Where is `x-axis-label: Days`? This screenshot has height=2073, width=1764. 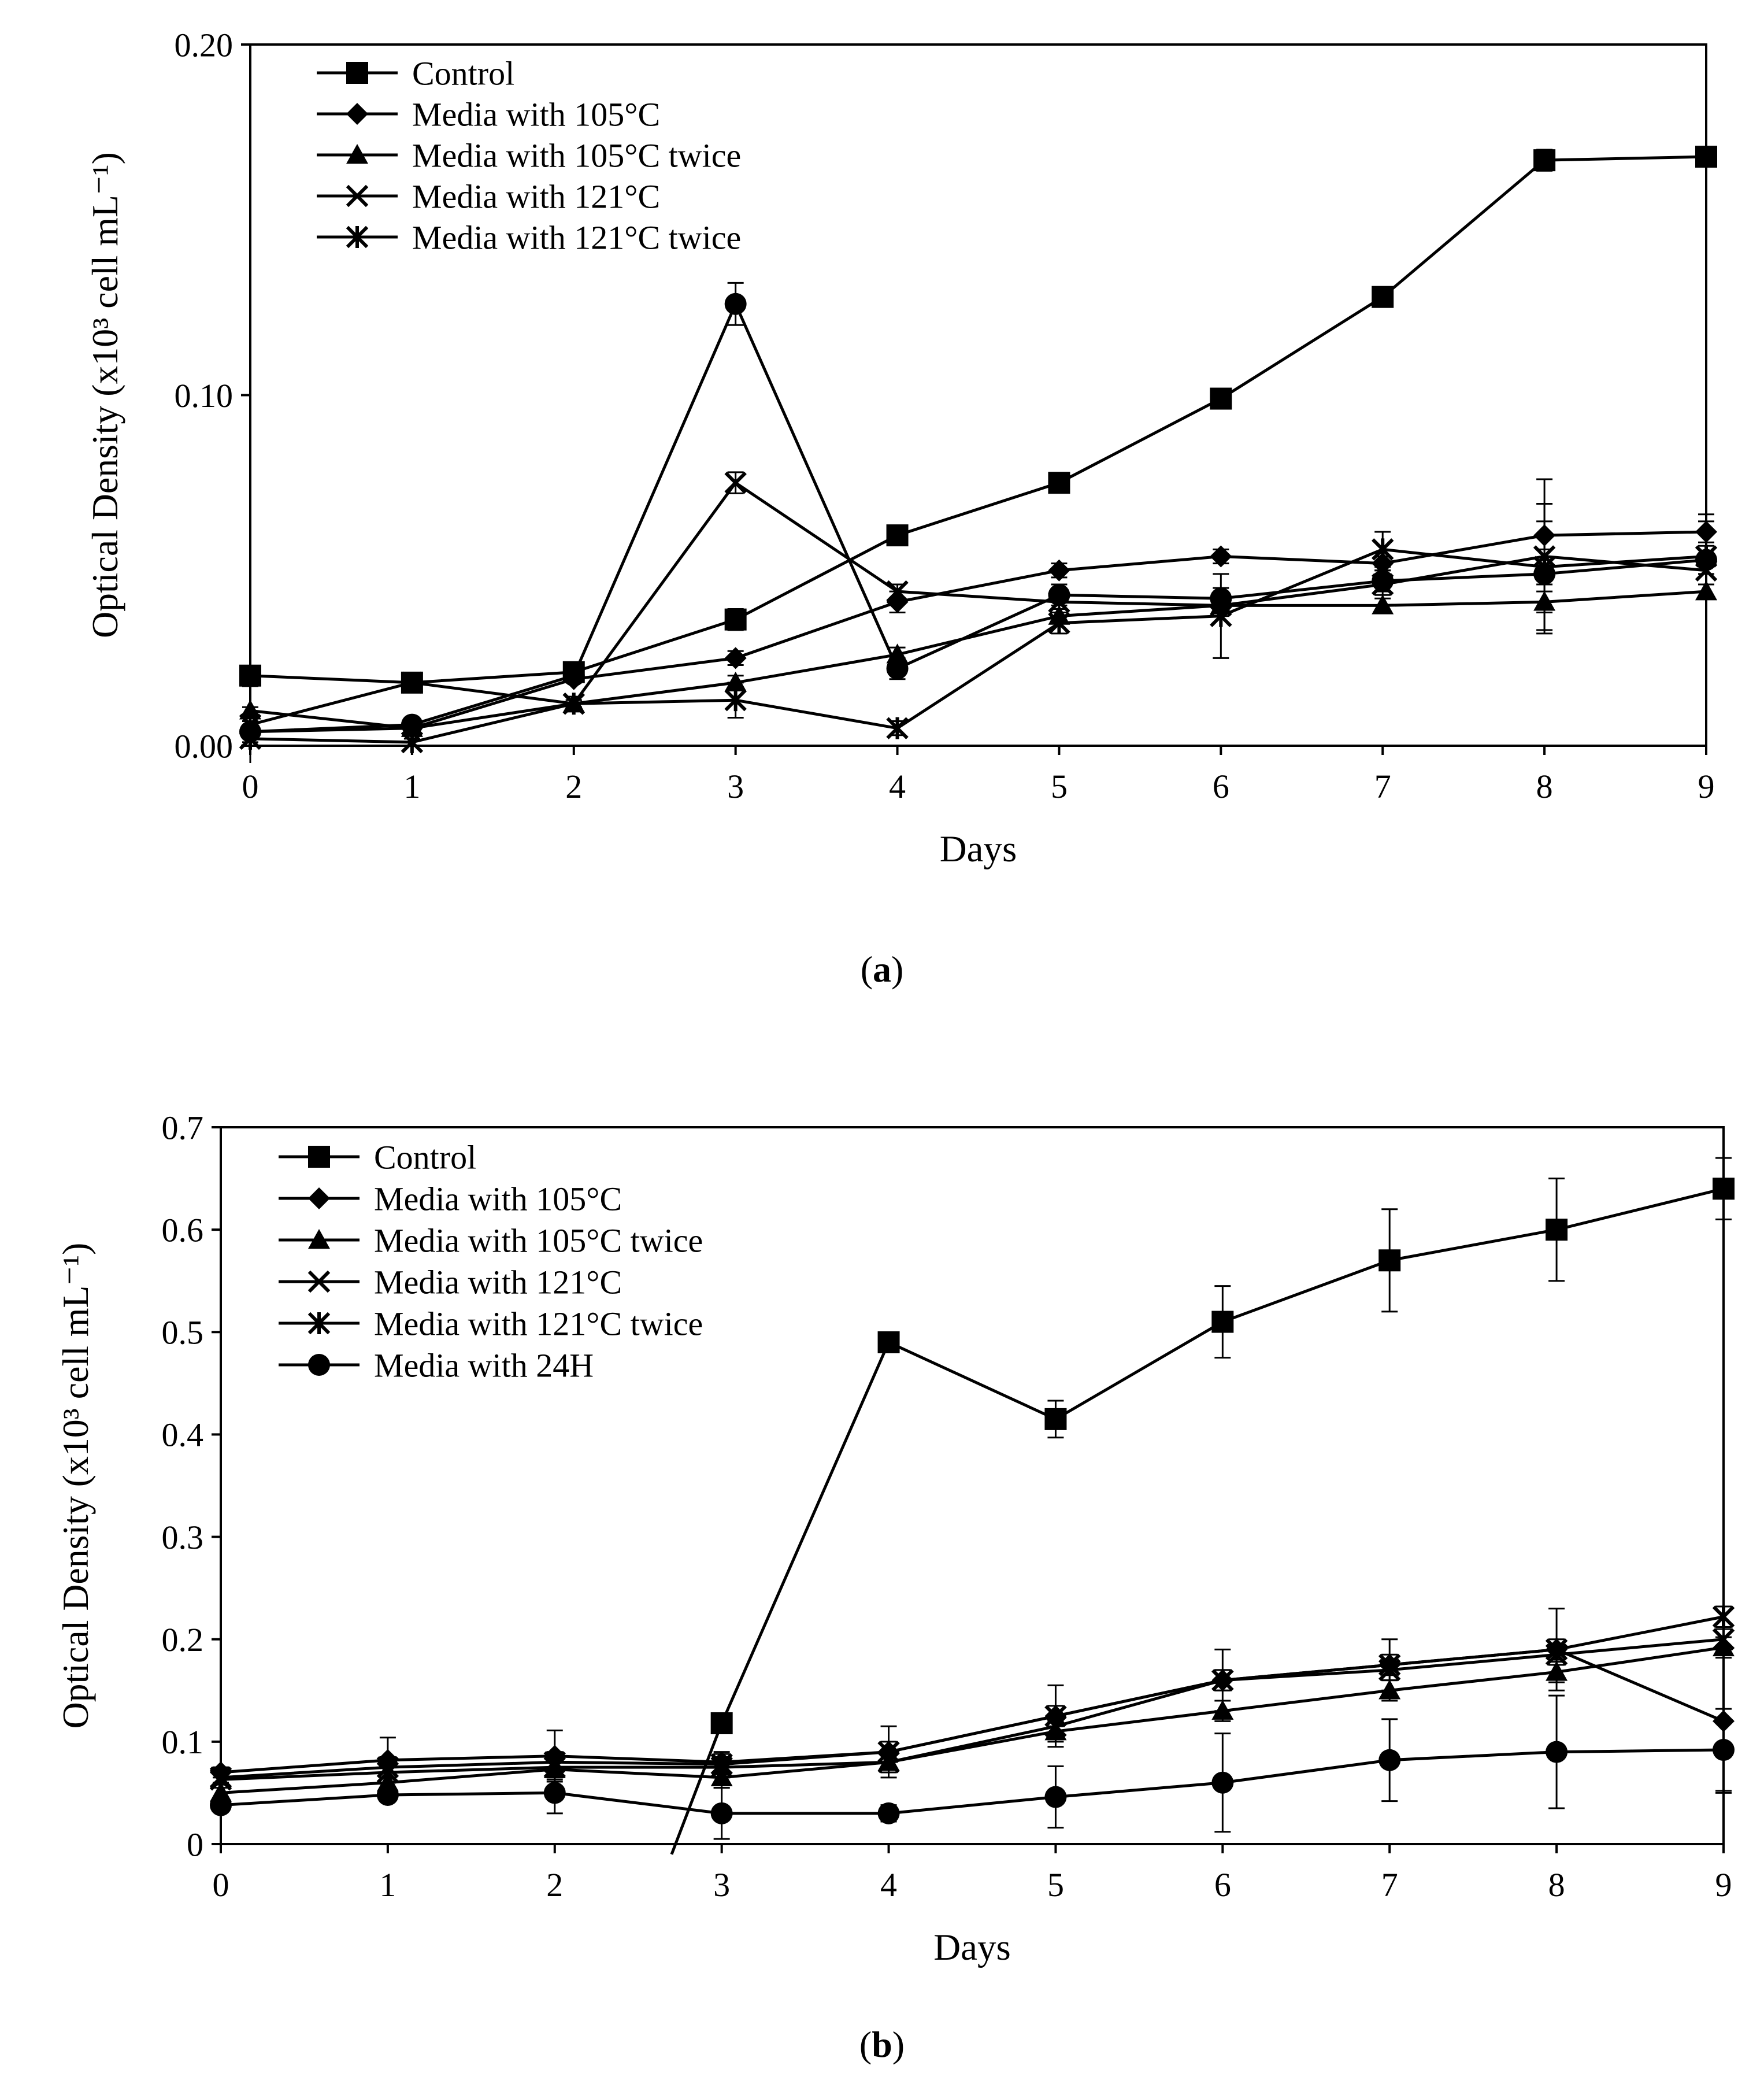
x-axis-label: Days is located at coordinates (972, 1948).